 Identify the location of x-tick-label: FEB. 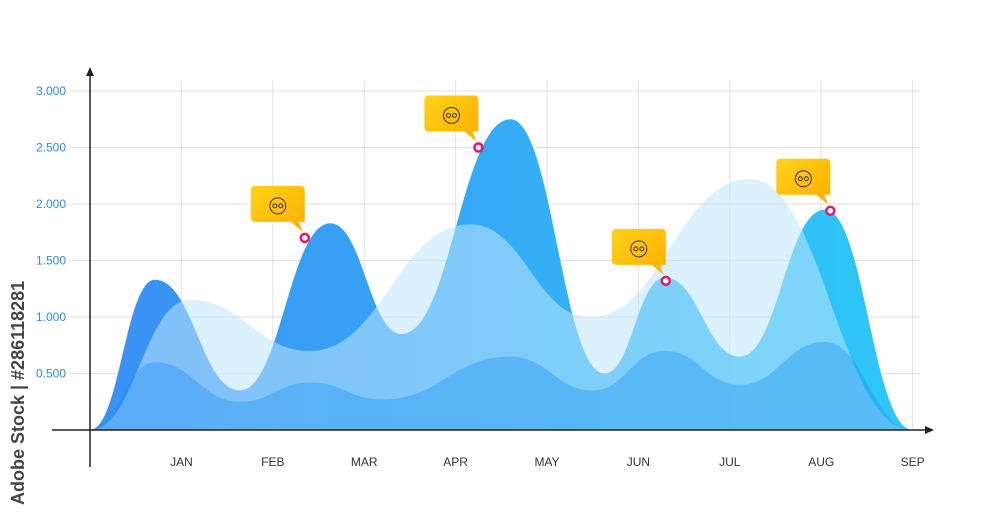
(272, 462).